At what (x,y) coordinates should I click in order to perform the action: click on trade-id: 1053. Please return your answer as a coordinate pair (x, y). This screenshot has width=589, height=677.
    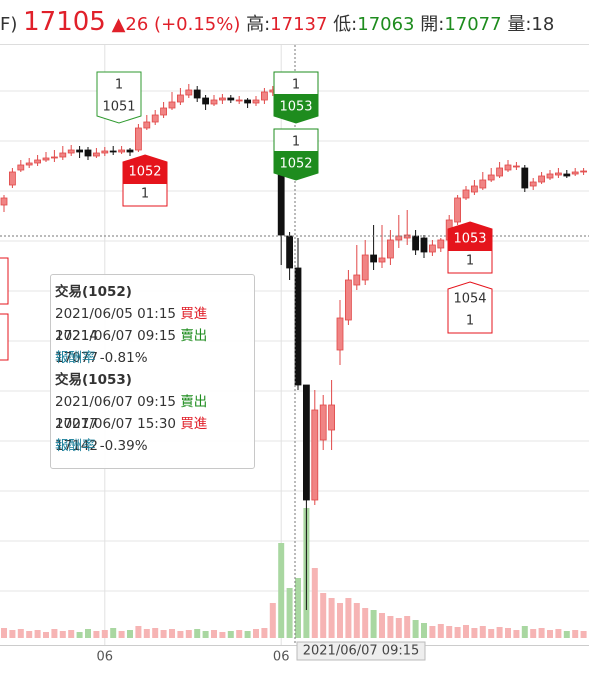
    Looking at the image, I should click on (295, 107).